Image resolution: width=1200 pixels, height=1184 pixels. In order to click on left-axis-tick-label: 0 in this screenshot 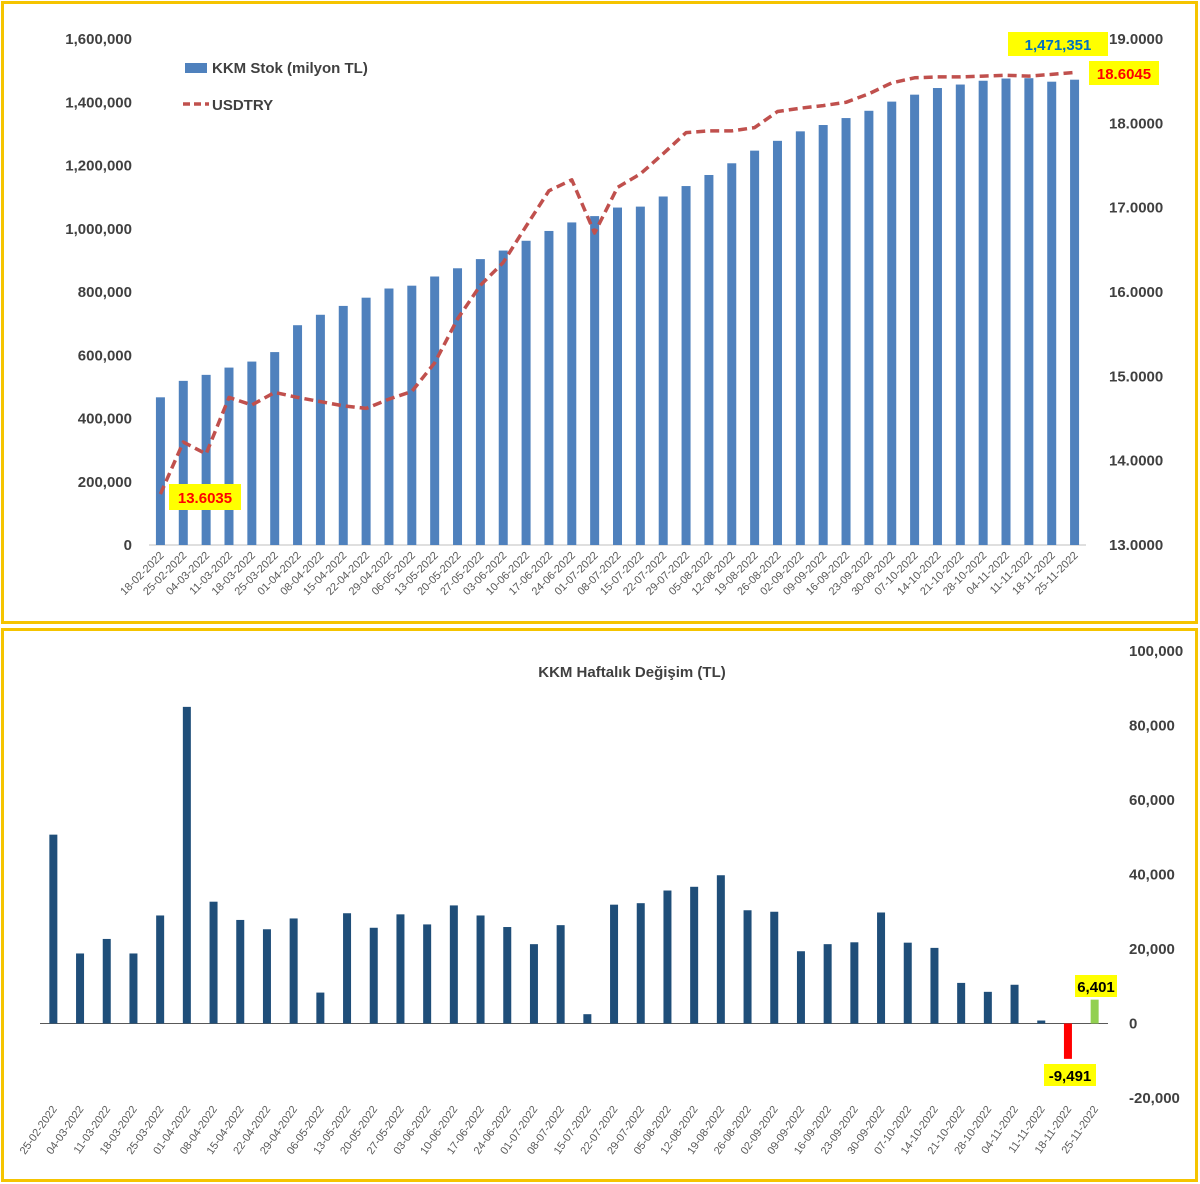, I will do `click(128, 545)`.